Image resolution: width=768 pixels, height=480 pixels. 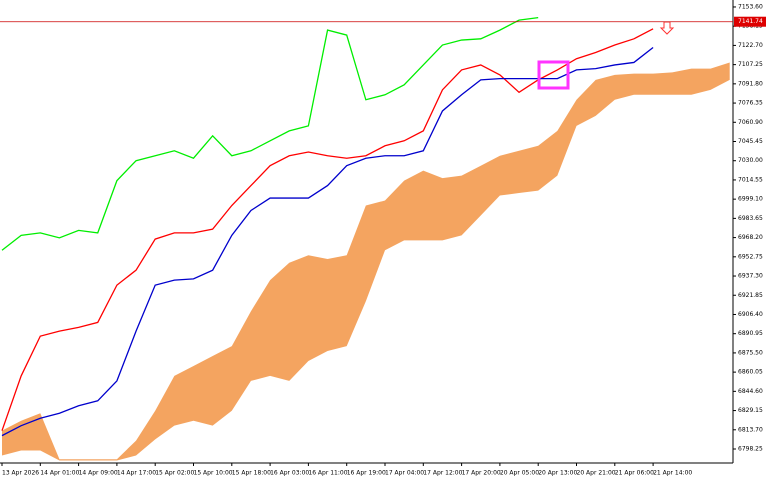 I want to click on sell-arrow, so click(x=667, y=28).